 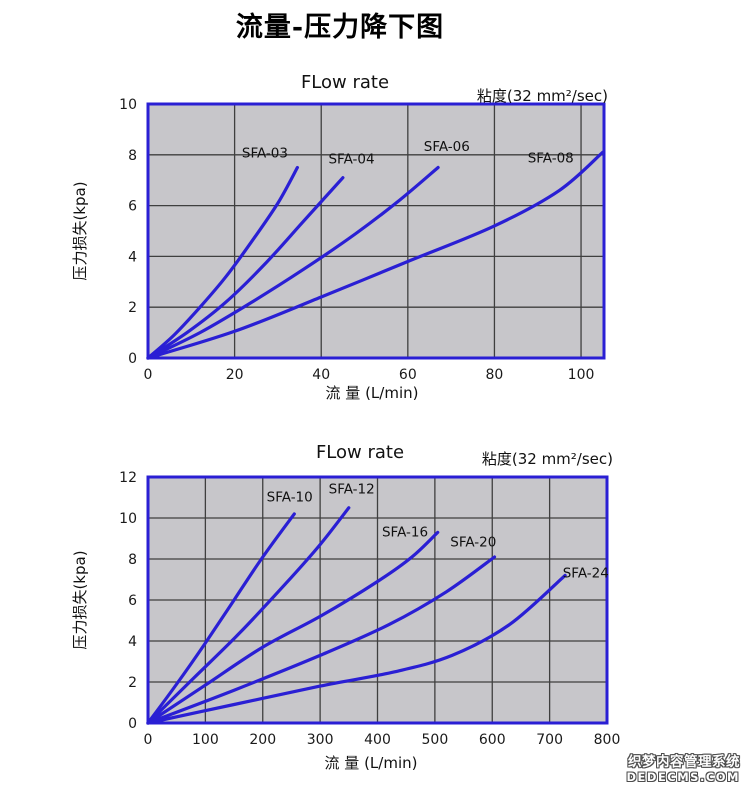 I want to click on x-tick-label: 700, so click(x=549, y=740).